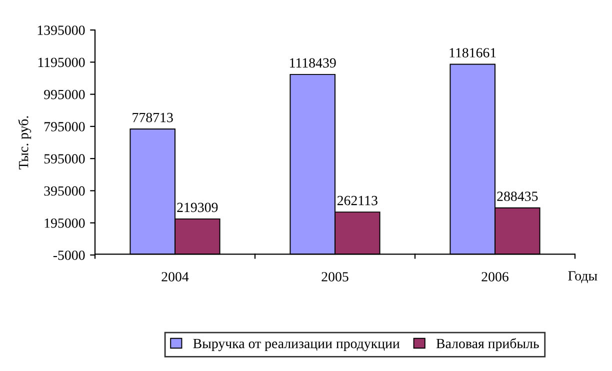 The height and width of the screenshot is (371, 612). Describe the element at coordinates (175, 277) in the screenshot. I see `x-tick-label: 2004` at that location.